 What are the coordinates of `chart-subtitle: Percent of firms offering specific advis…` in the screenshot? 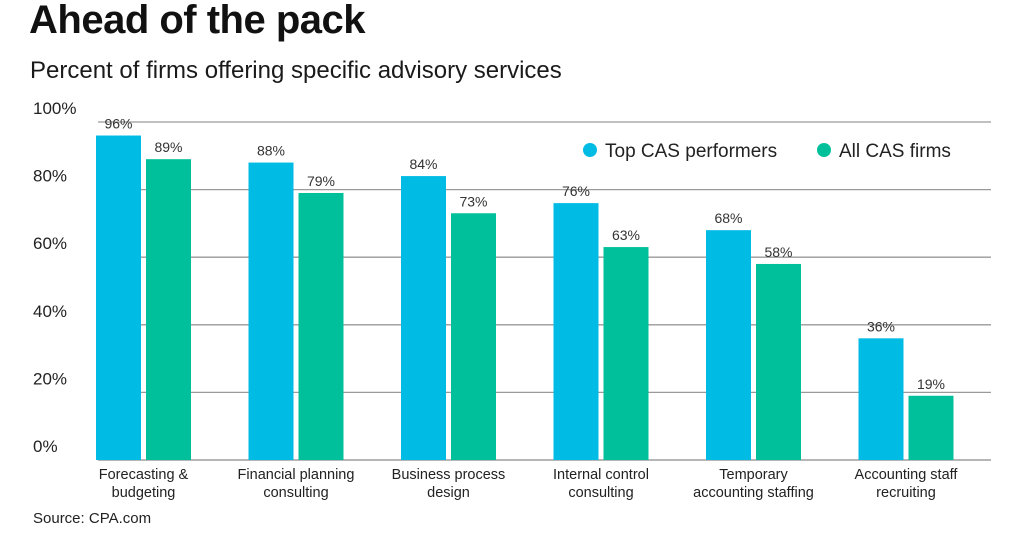 It's located at (296, 70).